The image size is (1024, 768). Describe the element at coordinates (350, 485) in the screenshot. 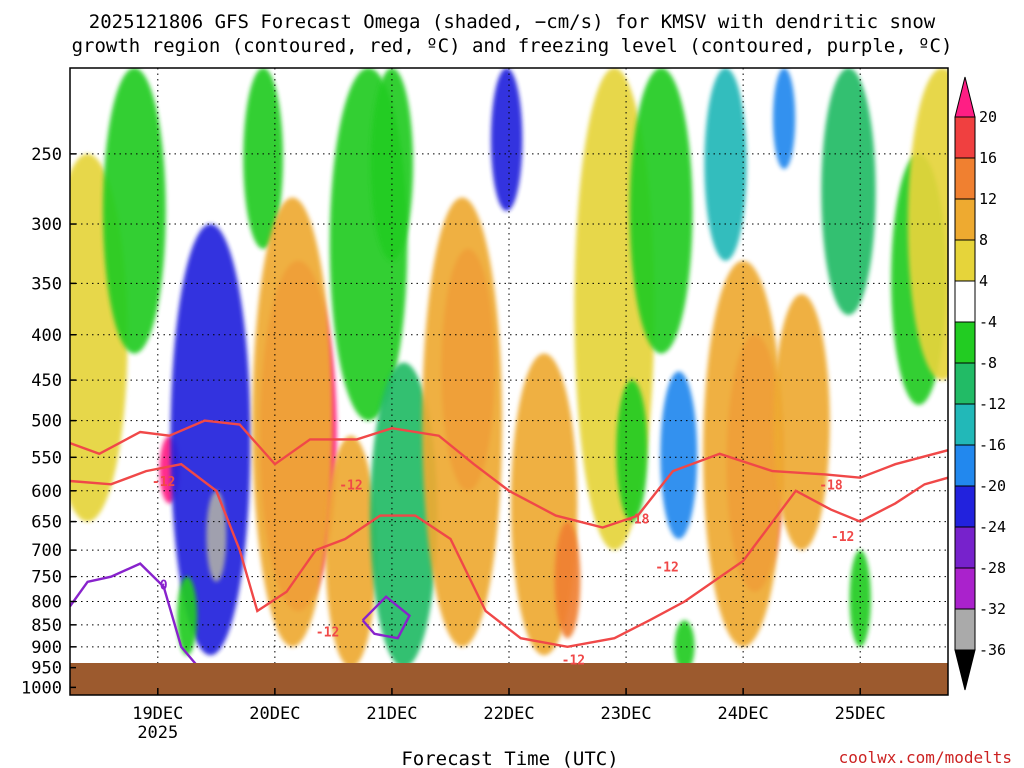

I see `contour-label-2: -12` at that location.